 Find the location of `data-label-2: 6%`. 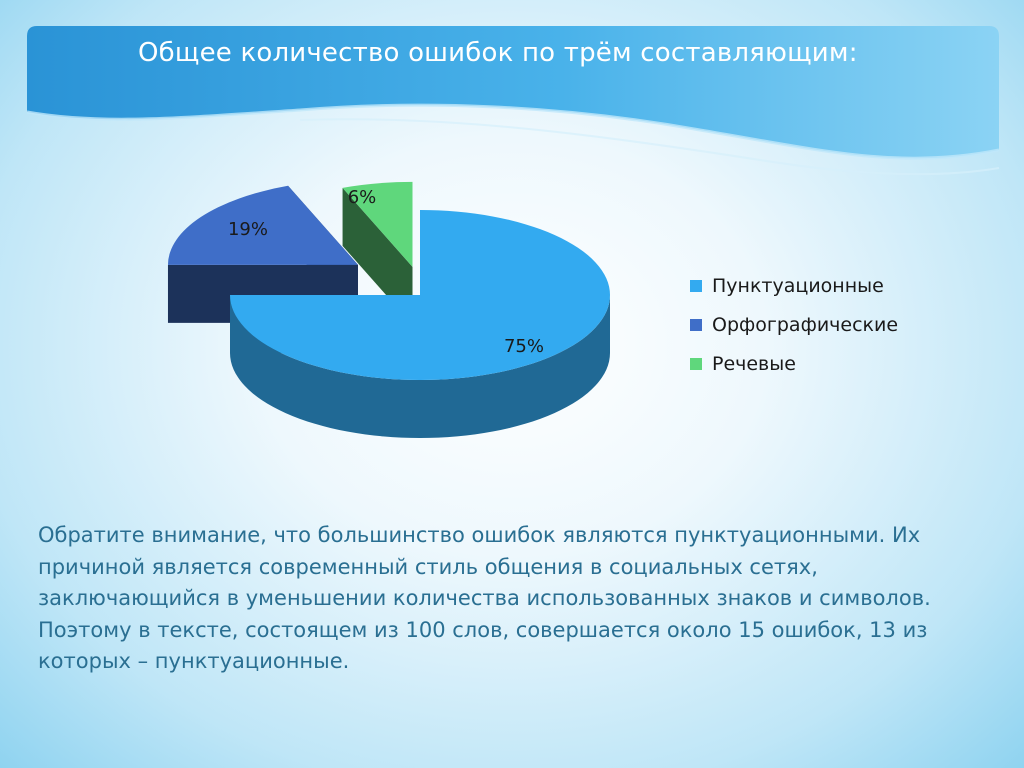

data-label-2: 6% is located at coordinates (362, 197).